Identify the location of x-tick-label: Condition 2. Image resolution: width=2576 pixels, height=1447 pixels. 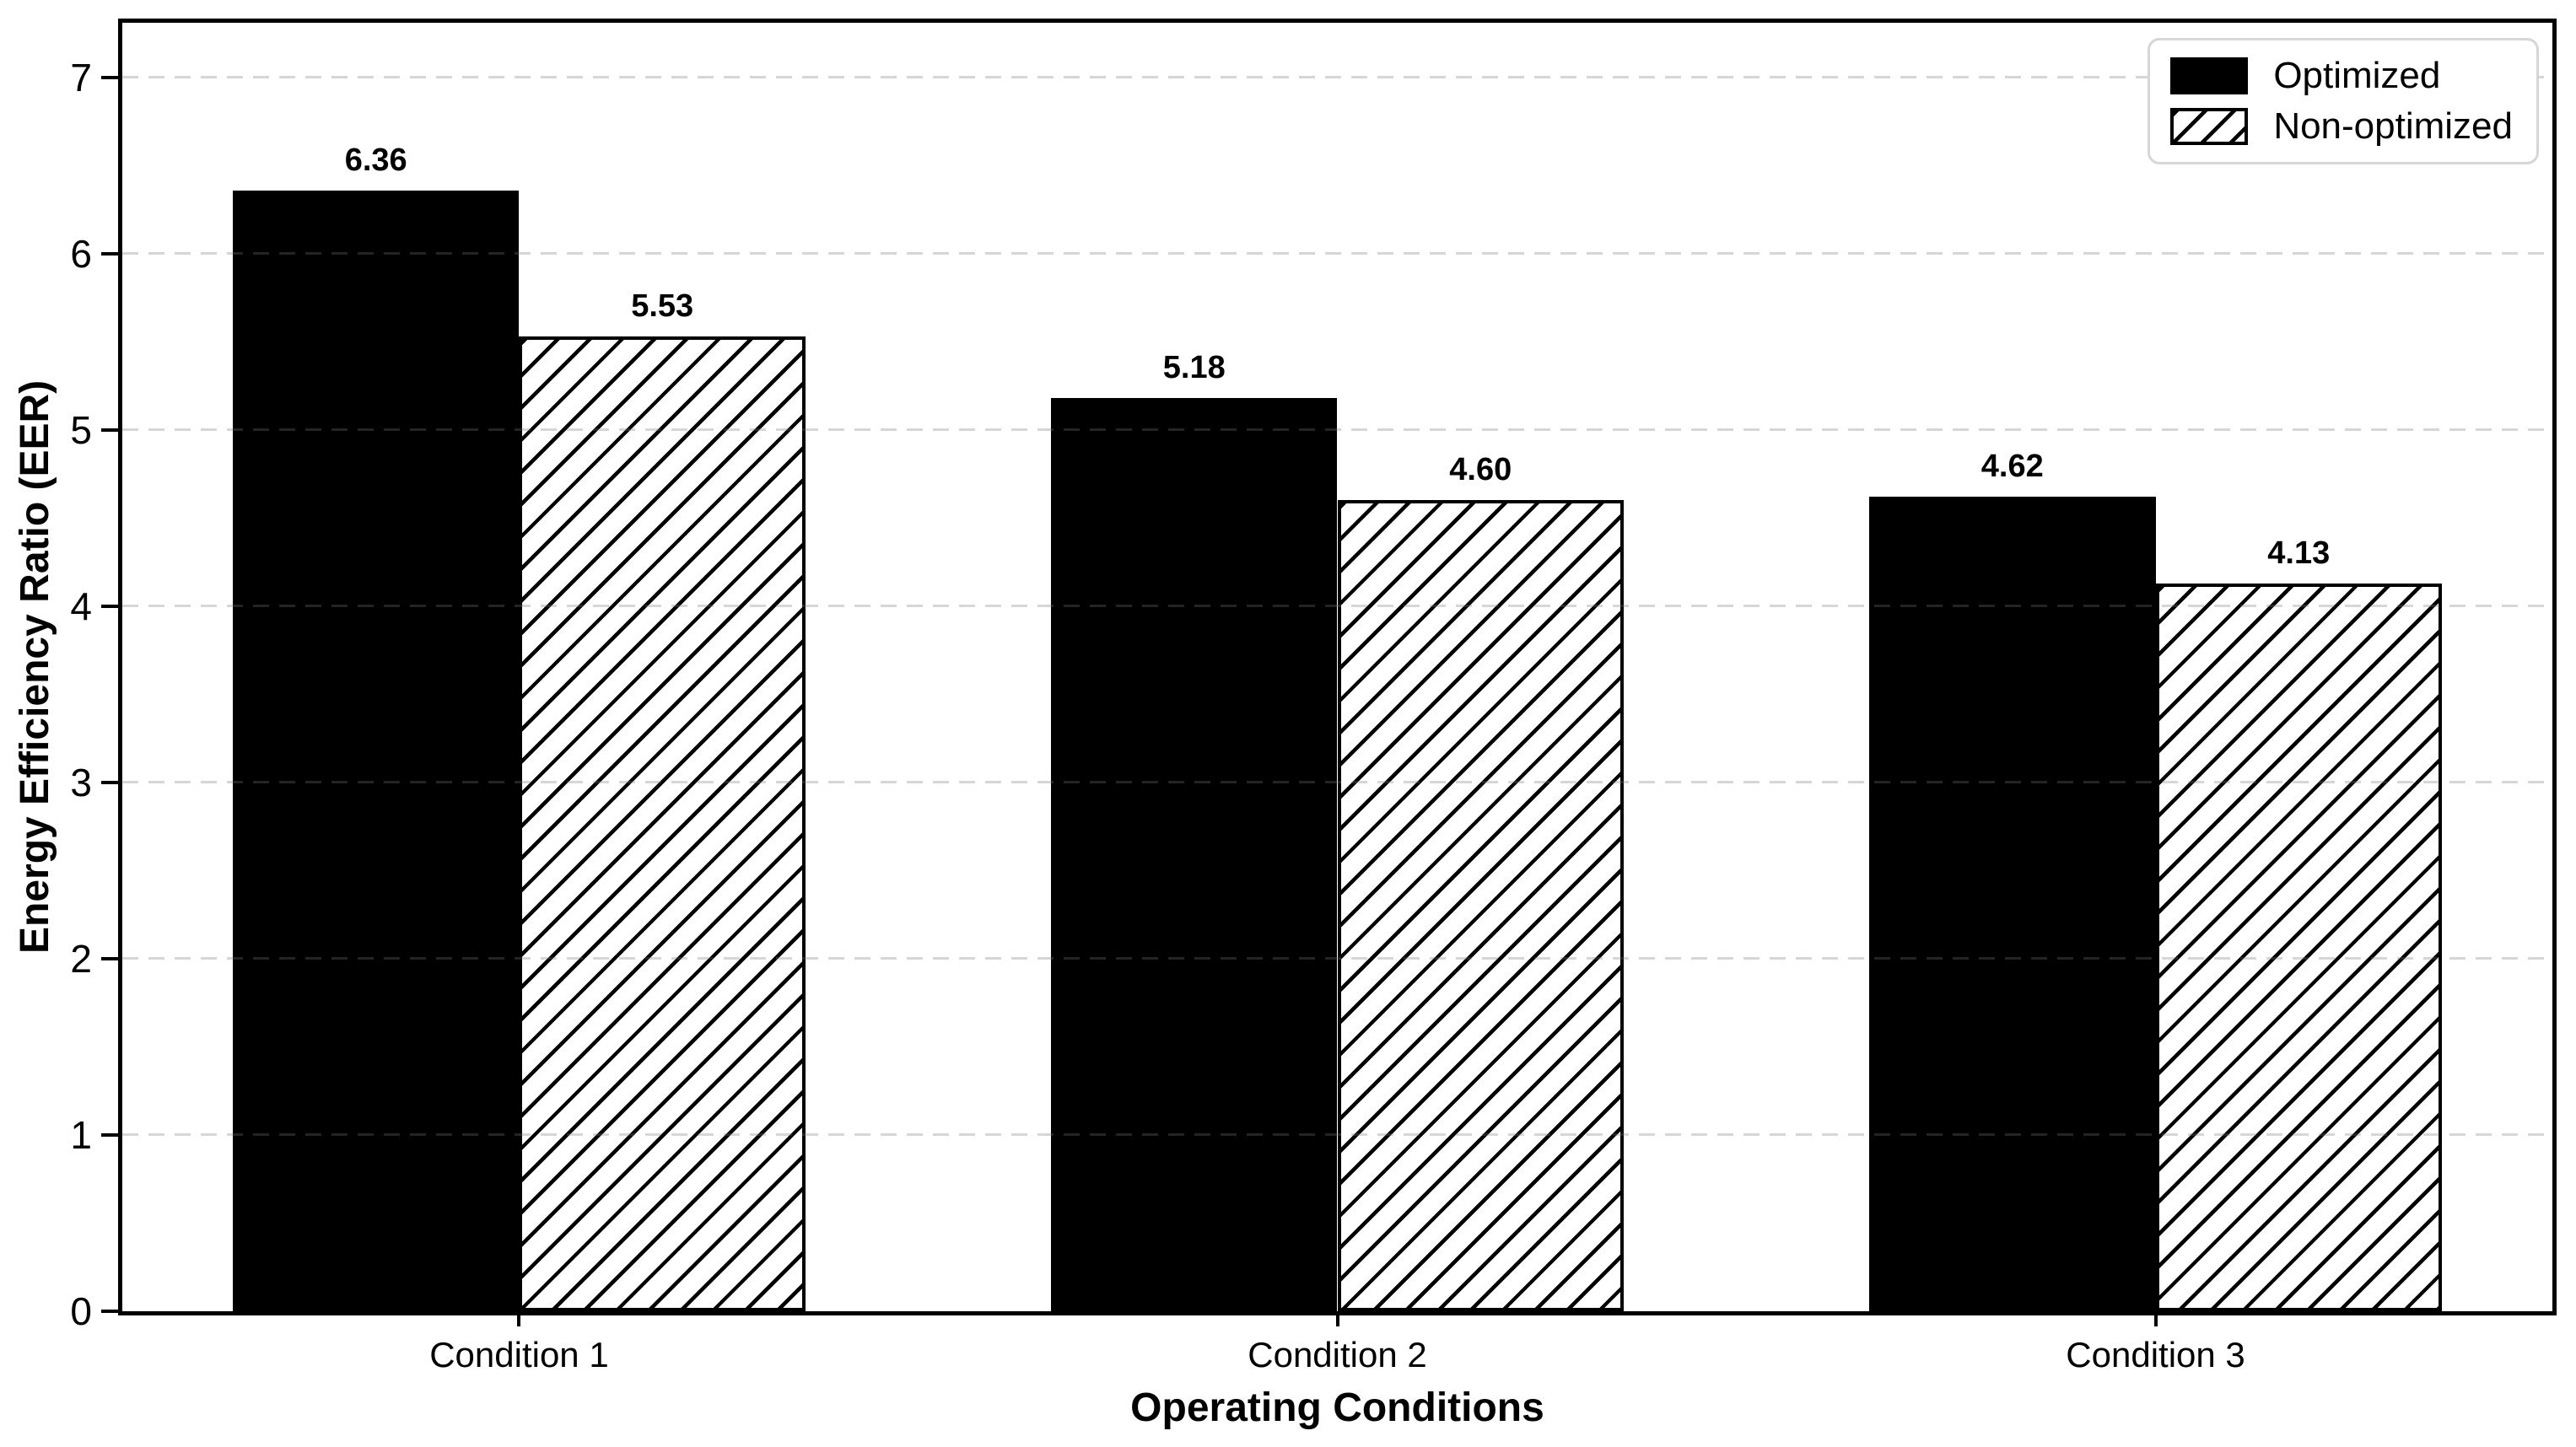
(1337, 1354).